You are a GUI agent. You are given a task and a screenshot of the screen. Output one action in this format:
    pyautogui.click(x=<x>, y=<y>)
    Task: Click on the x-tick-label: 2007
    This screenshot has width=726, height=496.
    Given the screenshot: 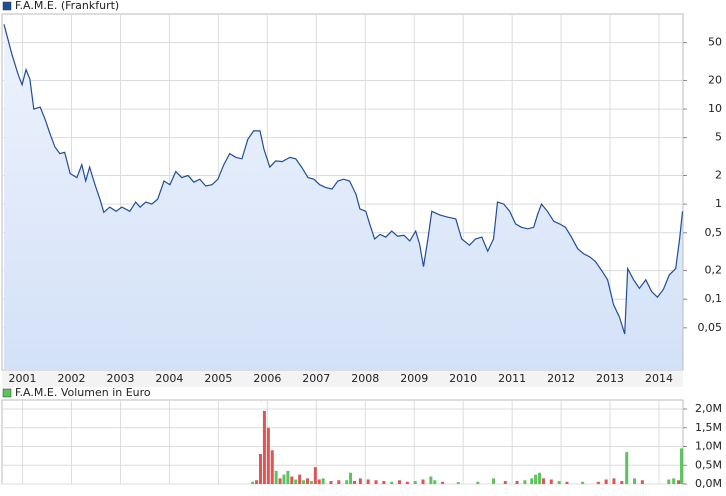 What is the action you would take?
    pyautogui.click(x=316, y=378)
    